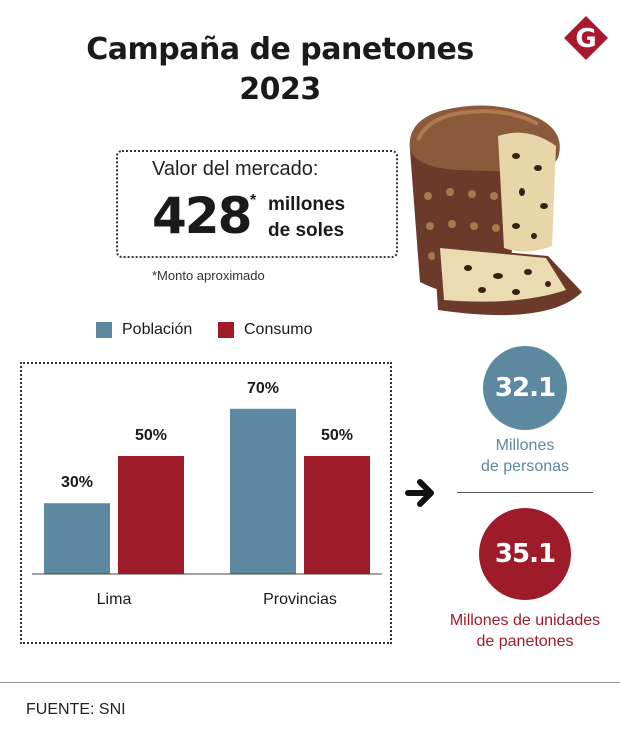 This screenshot has height=740, width=620. What do you see at coordinates (525, 492) in the screenshot?
I see `stats-divider` at bounding box center [525, 492].